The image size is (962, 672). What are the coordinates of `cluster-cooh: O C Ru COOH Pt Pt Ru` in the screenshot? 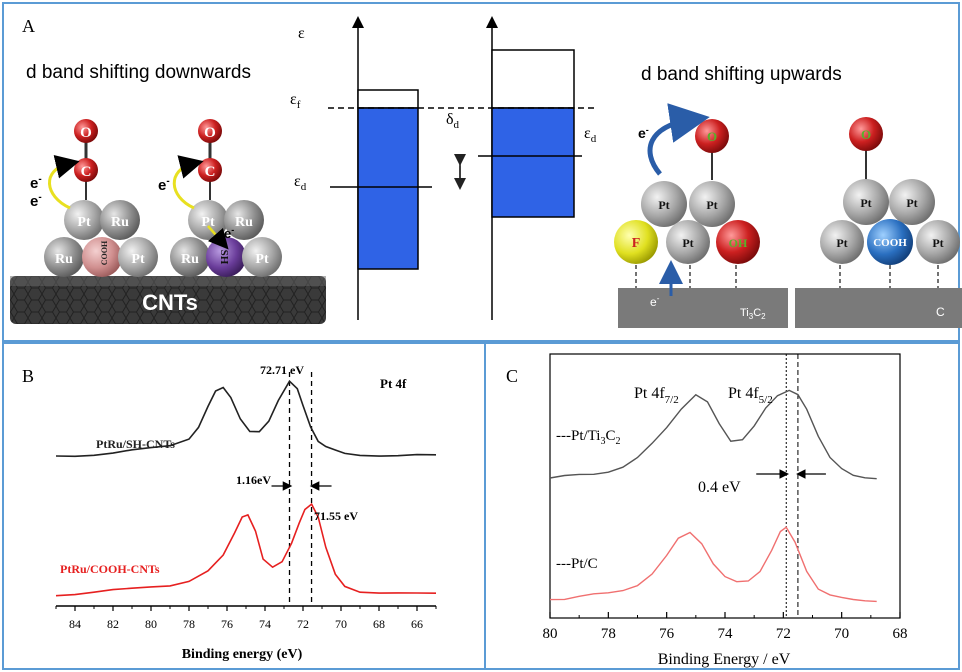 It's located at (101, 198).